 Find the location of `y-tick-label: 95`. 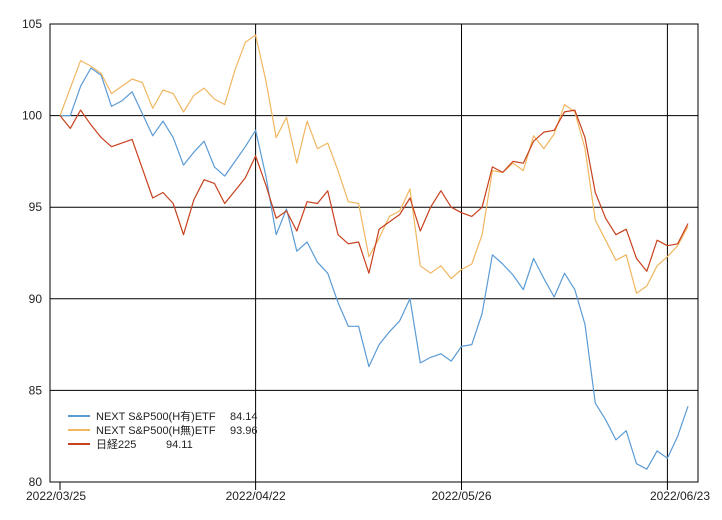

y-tick-label: 95 is located at coordinates (36, 207).